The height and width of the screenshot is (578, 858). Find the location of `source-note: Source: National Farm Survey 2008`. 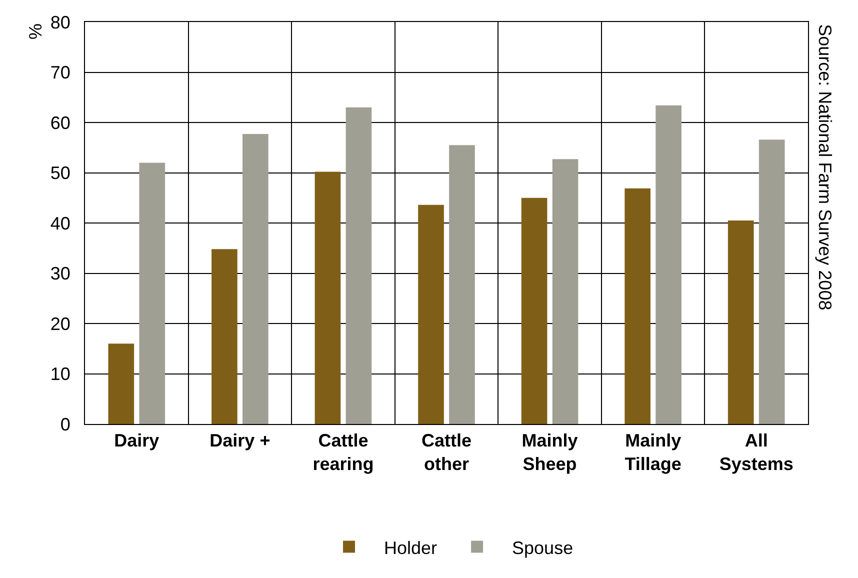

source-note: Source: National Farm Survey 2008 is located at coordinates (824, 167).